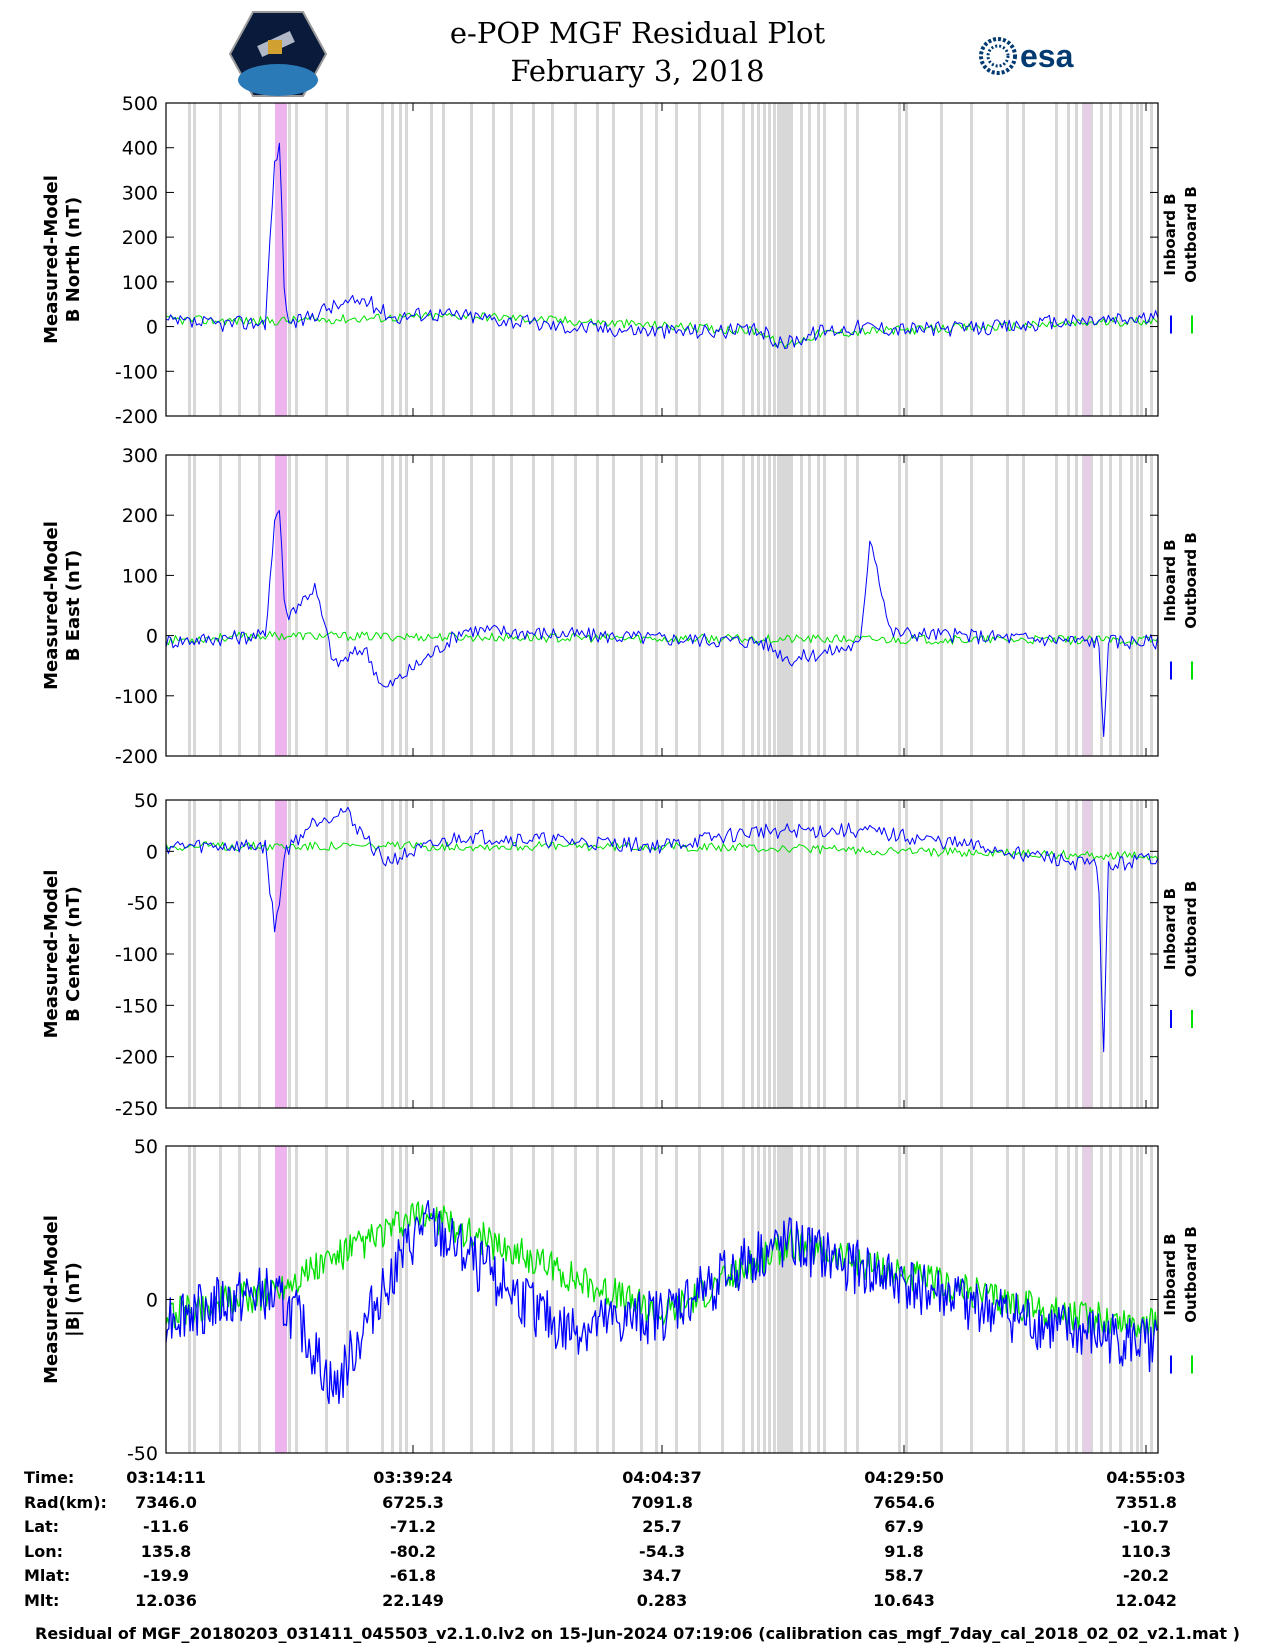 Image resolution: width=1275 pixels, height=1650 pixels. What do you see at coordinates (140, 456) in the screenshot?
I see `y-tick-label: 300` at bounding box center [140, 456].